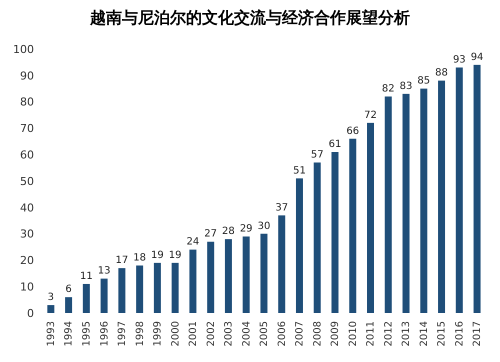  What do you see at coordinates (353, 333) in the screenshot?
I see `x-tick-label: 2010` at bounding box center [353, 333].